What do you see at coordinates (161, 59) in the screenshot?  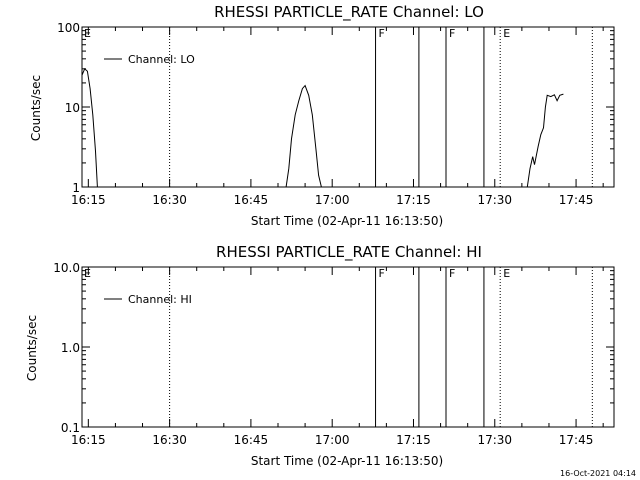 I see `legend-label-lo: Channel: LO` at bounding box center [161, 59].